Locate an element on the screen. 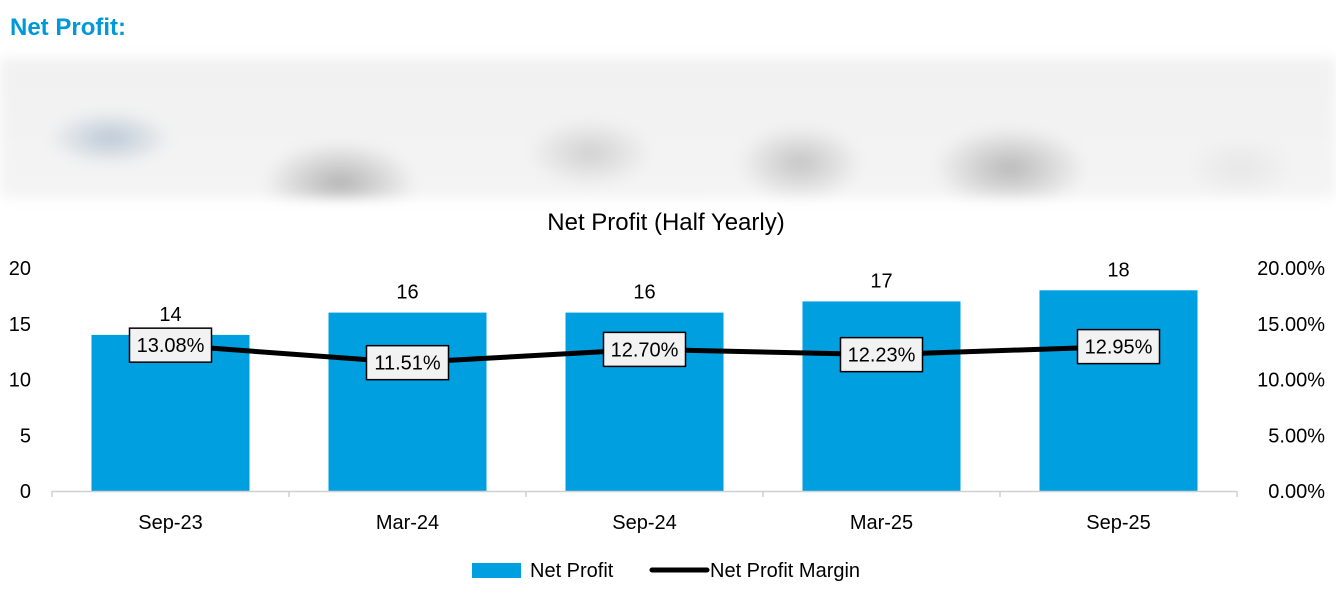  chart-title: Net Profit (Half Yearly) is located at coordinates (665, 222).